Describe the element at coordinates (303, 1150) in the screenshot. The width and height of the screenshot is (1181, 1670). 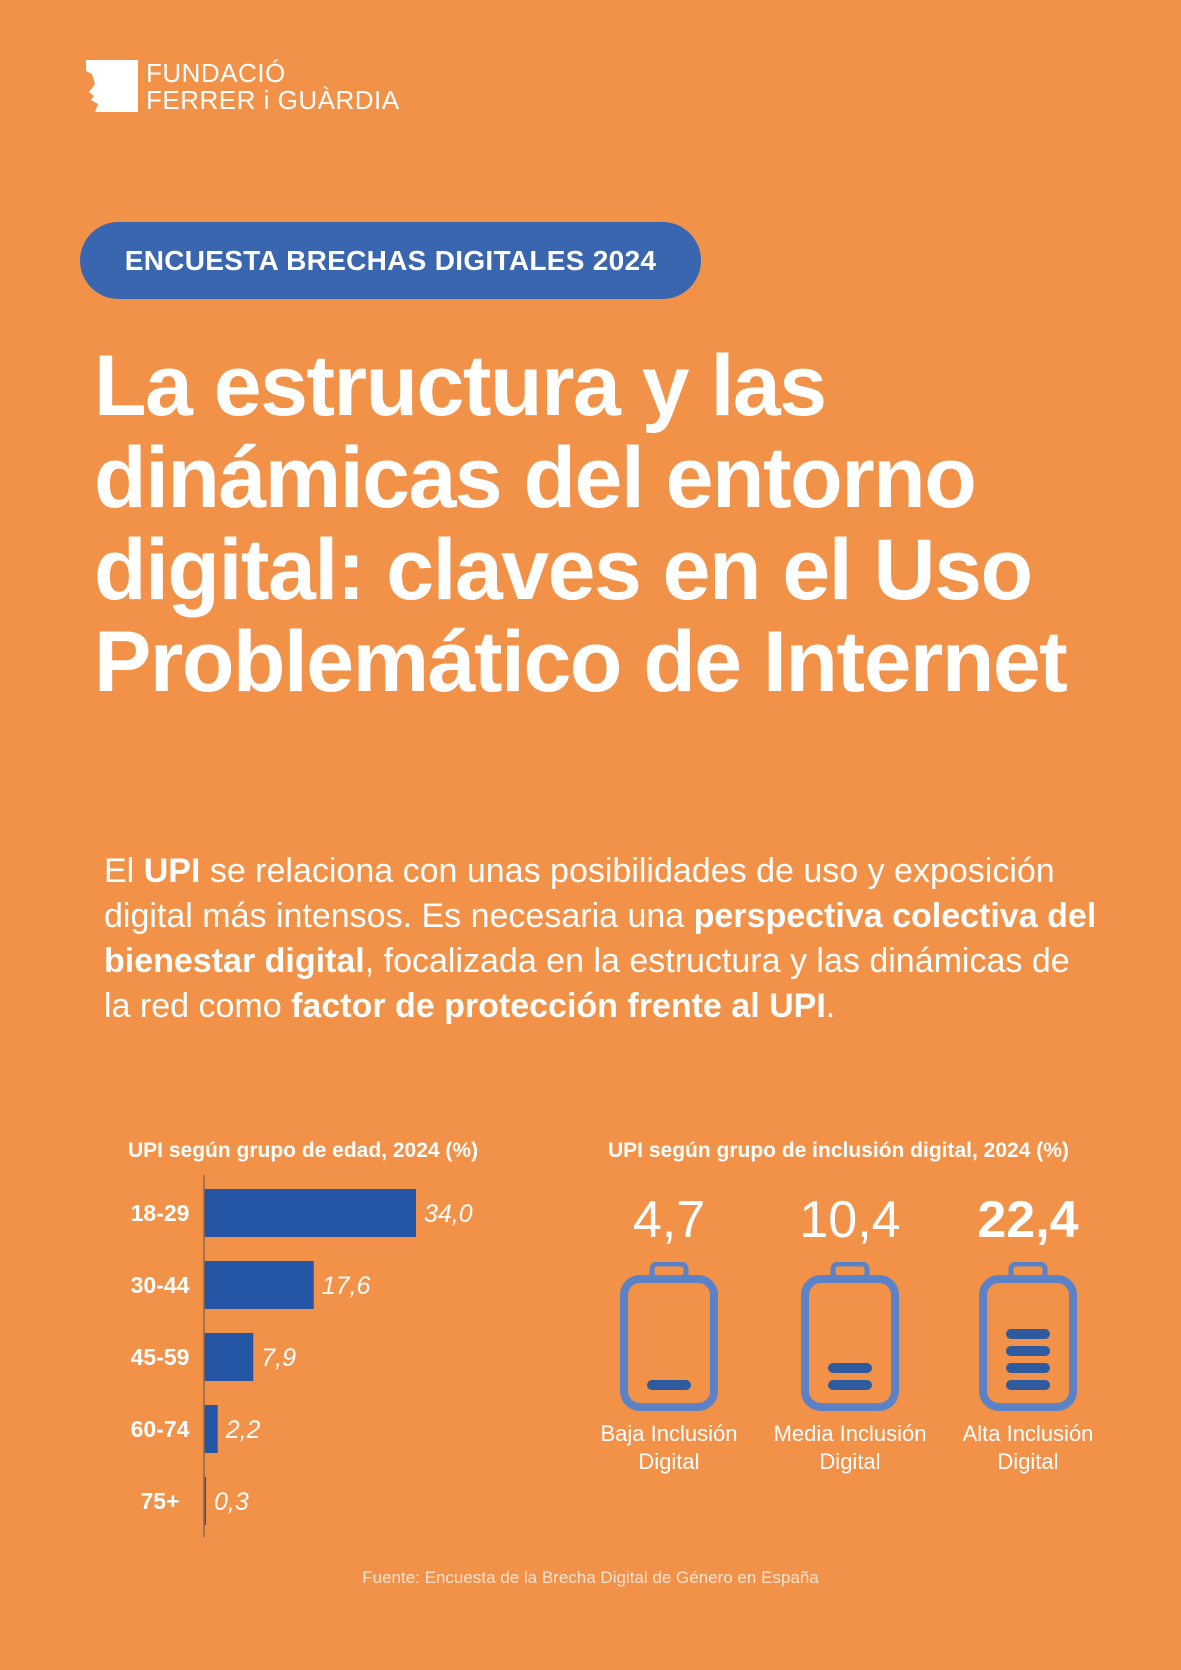
I see `age-chart-title: UPI según grupo de edad, 2024 (%)` at that location.